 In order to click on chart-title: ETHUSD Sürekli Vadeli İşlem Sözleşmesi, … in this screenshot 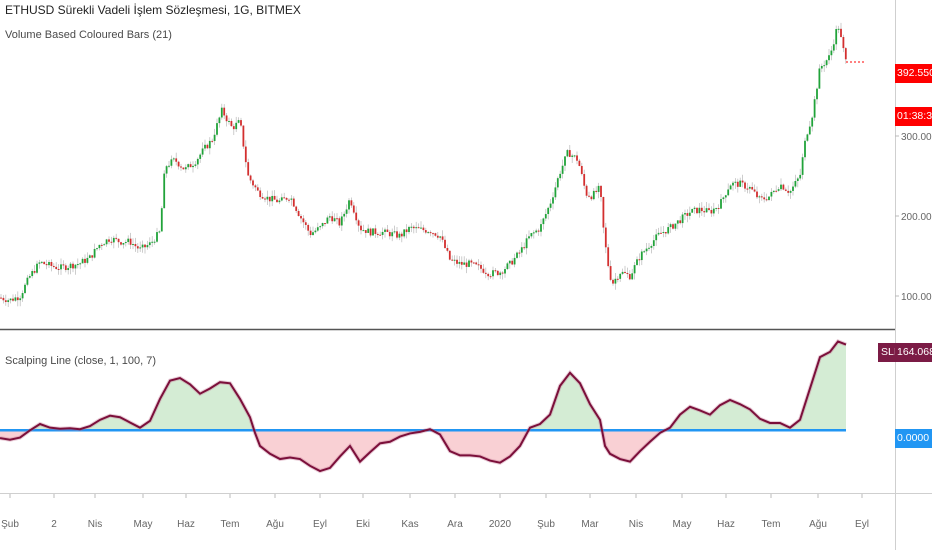, I will do `click(153, 10)`.